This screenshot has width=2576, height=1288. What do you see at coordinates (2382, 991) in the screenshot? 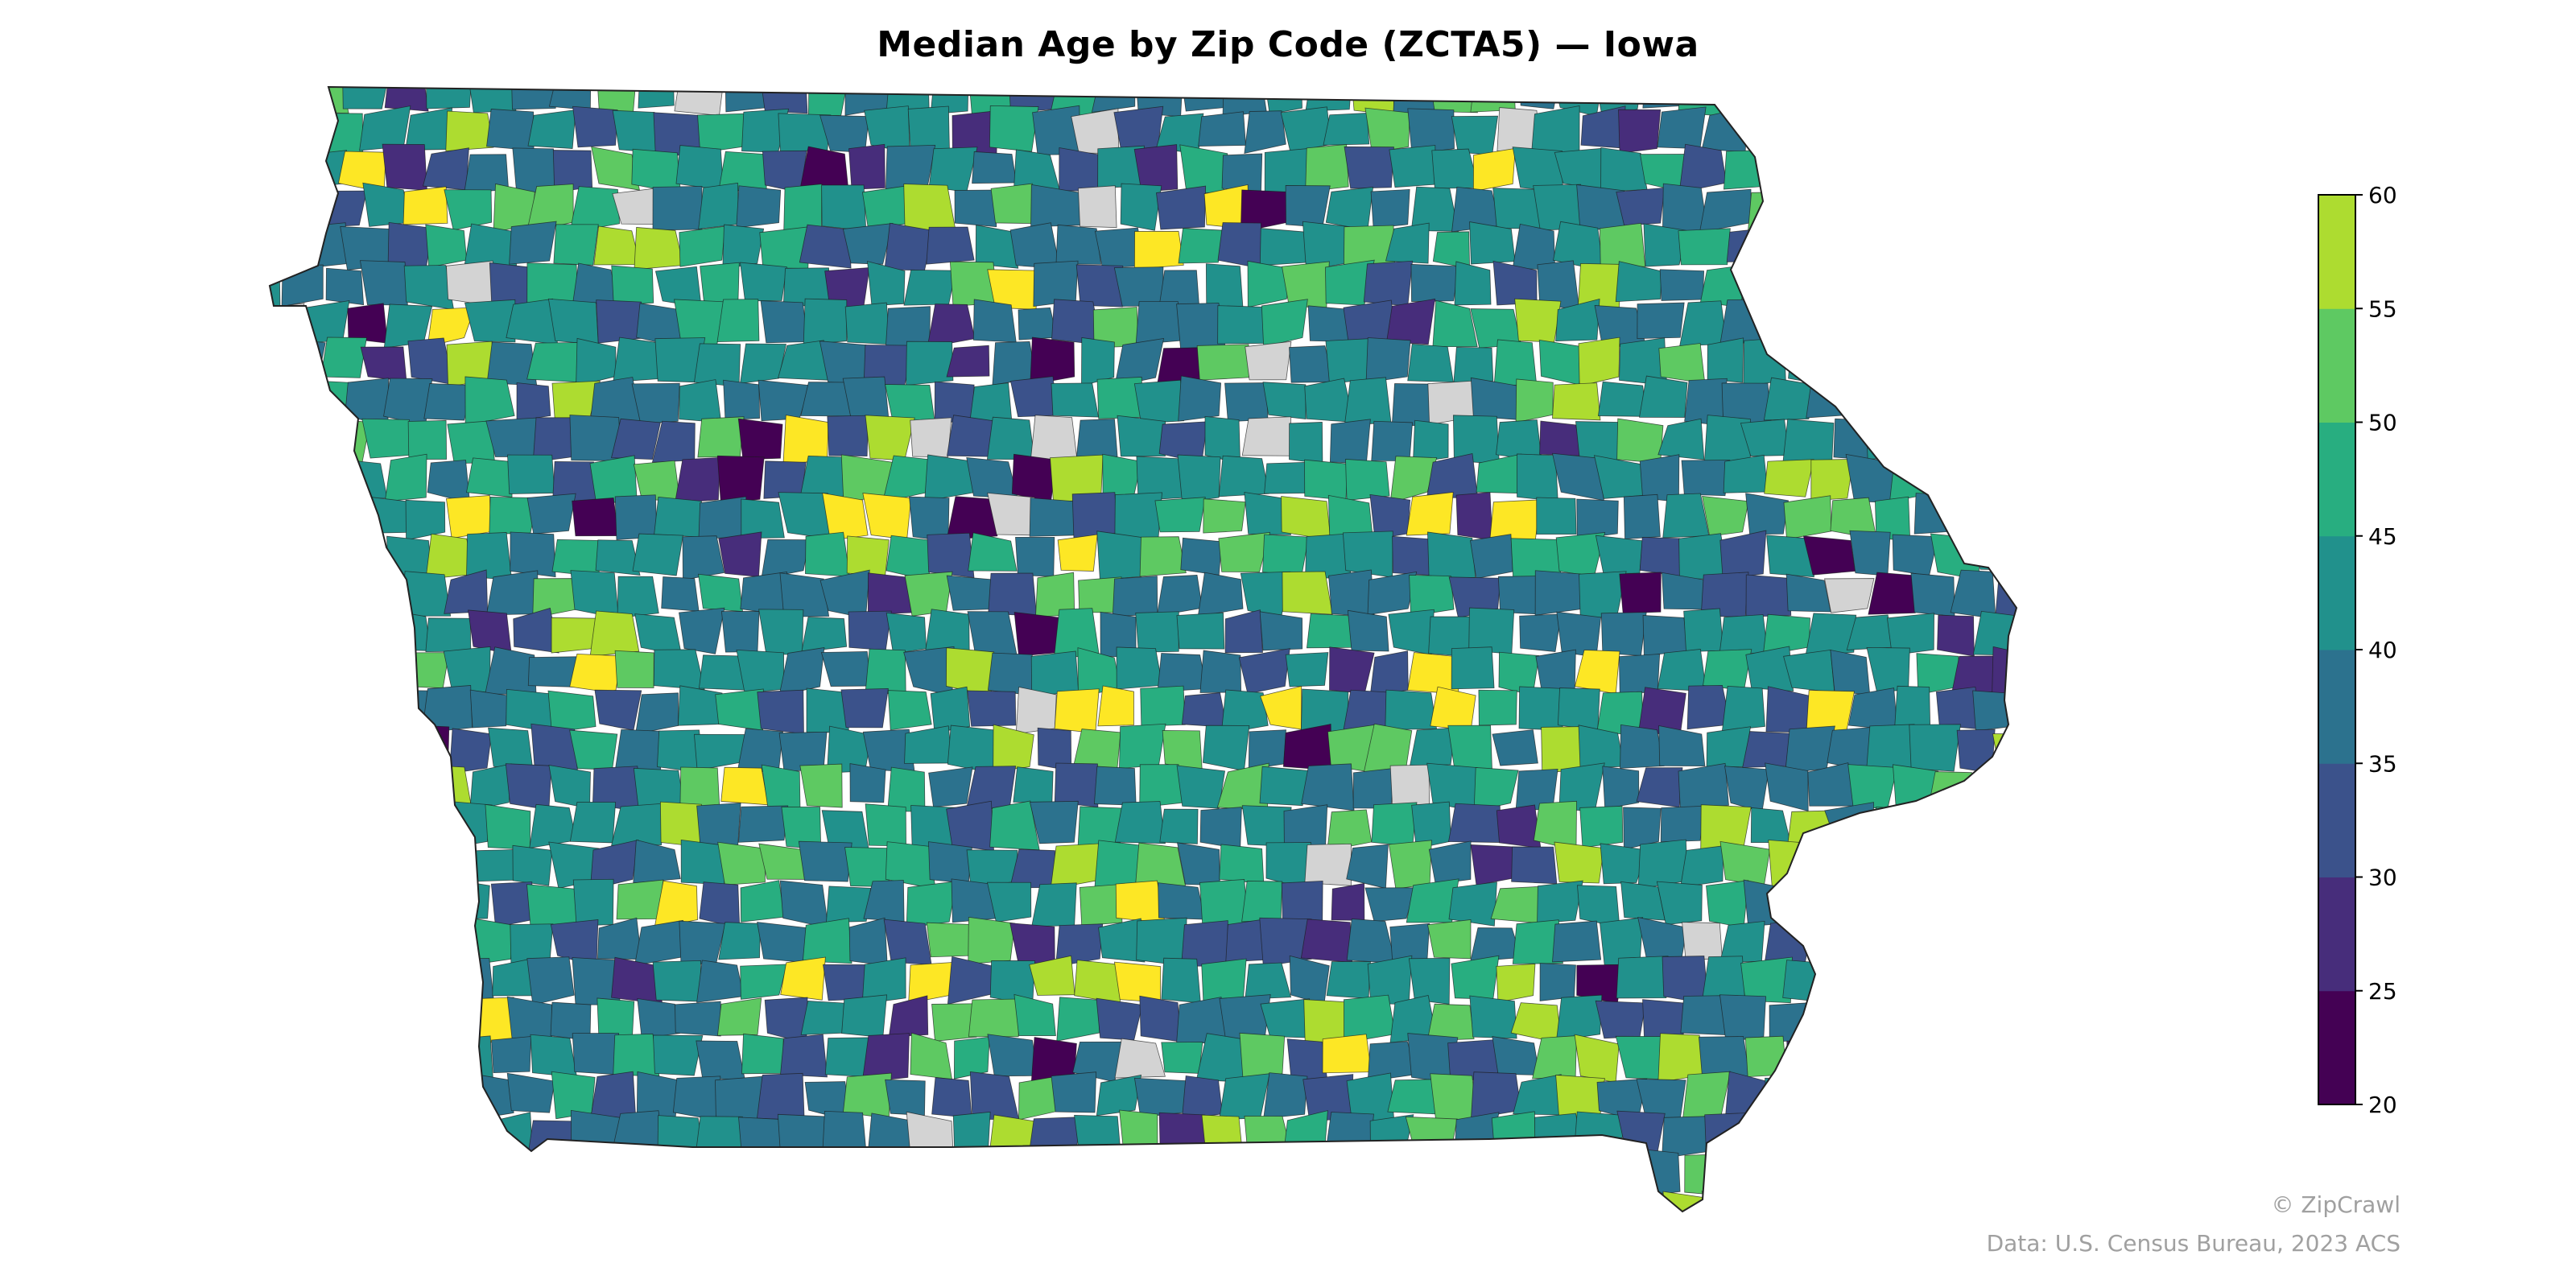
I see `colorbar-tick-label: 25` at bounding box center [2382, 991].